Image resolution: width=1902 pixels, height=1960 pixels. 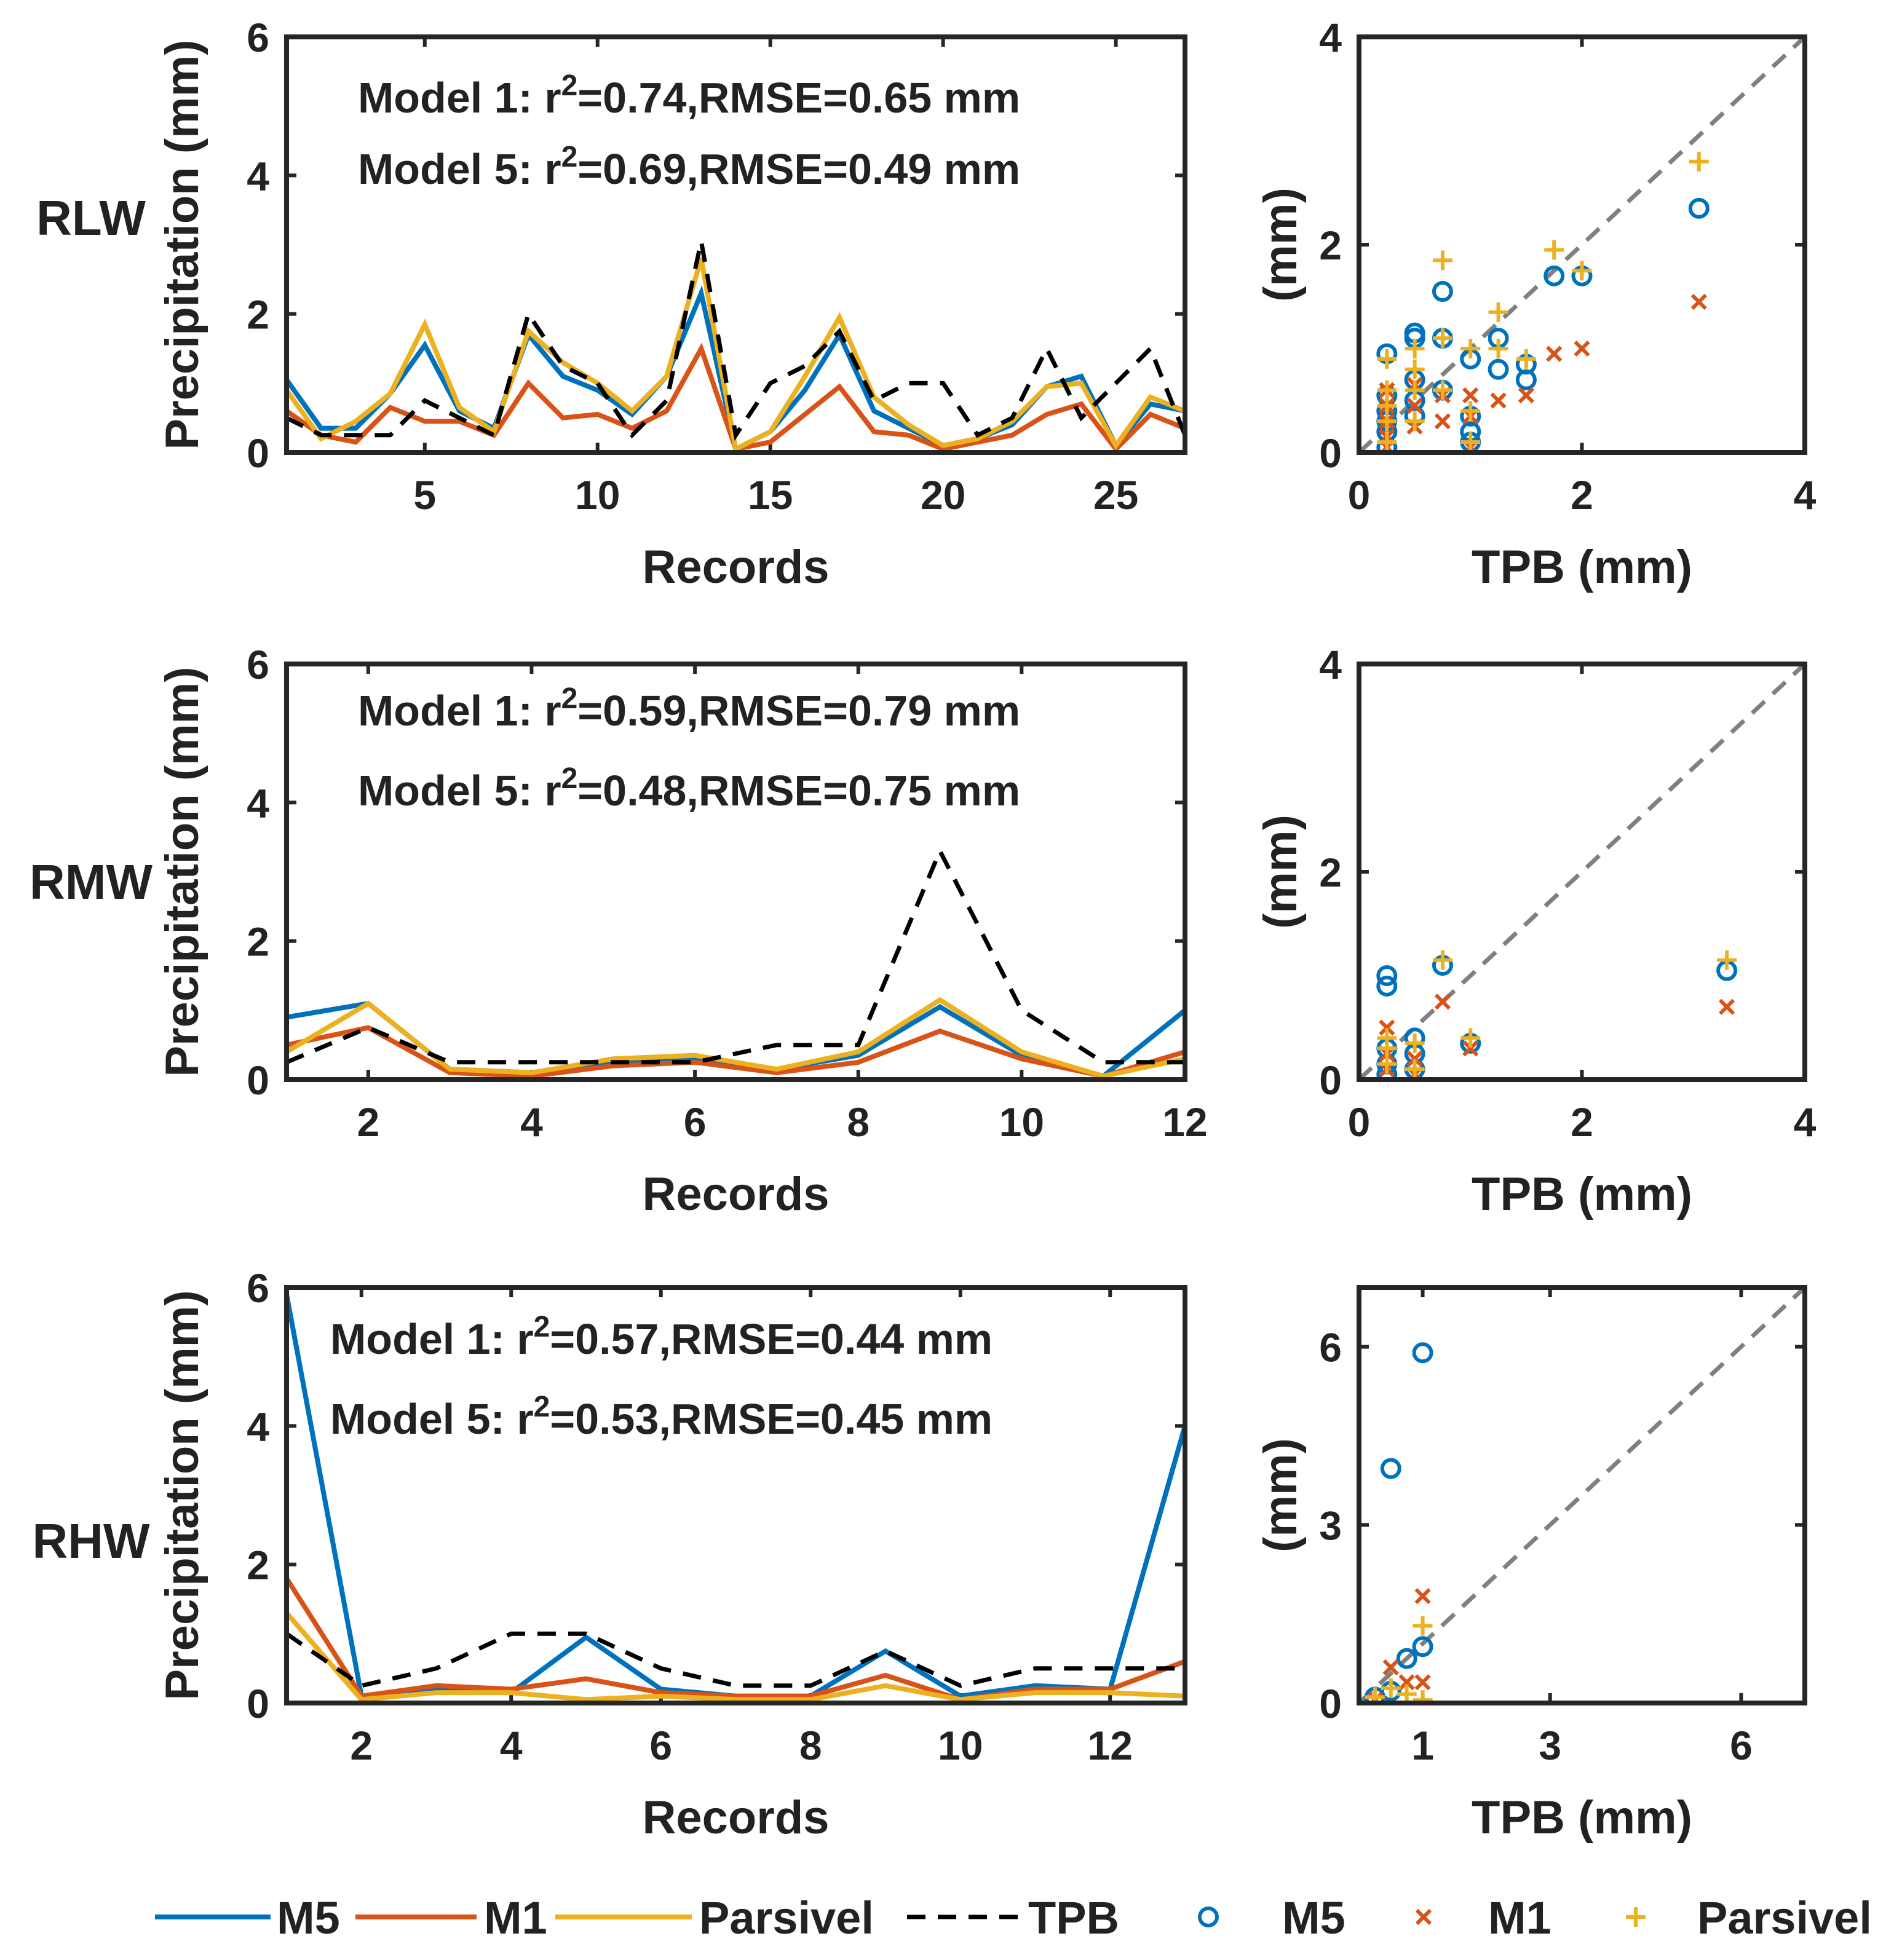 What do you see at coordinates (1741, 1745) in the screenshot?
I see `x-tick-label: 6` at bounding box center [1741, 1745].